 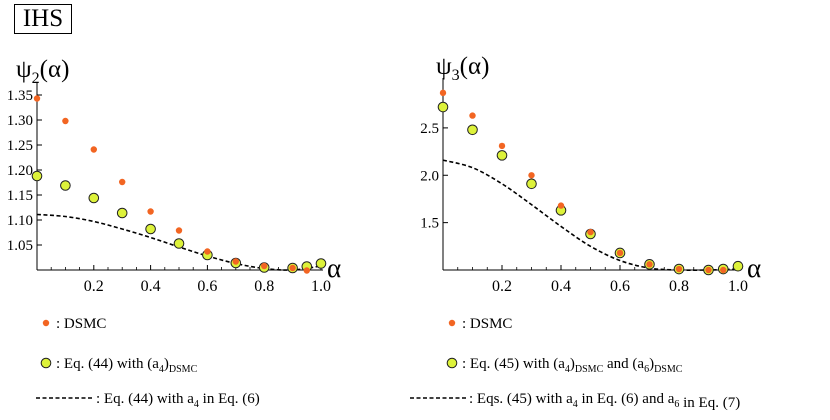 I want to click on y-tick-label: 1.10, so click(x=20, y=221).